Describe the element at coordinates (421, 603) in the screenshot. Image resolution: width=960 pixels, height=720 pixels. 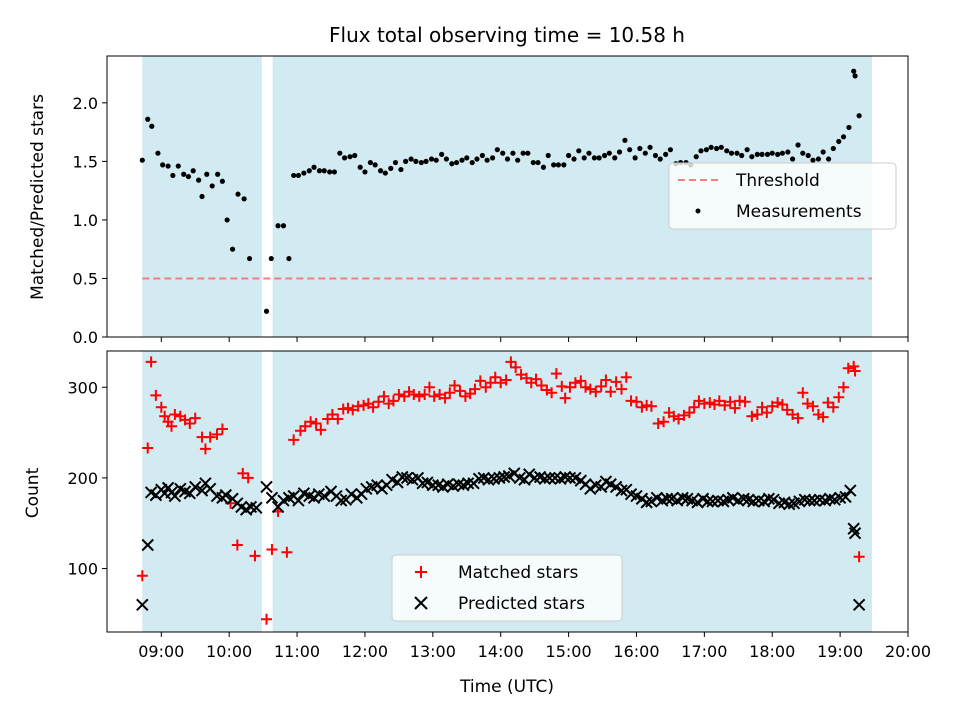
I see `legend-predicted-swatch` at that location.